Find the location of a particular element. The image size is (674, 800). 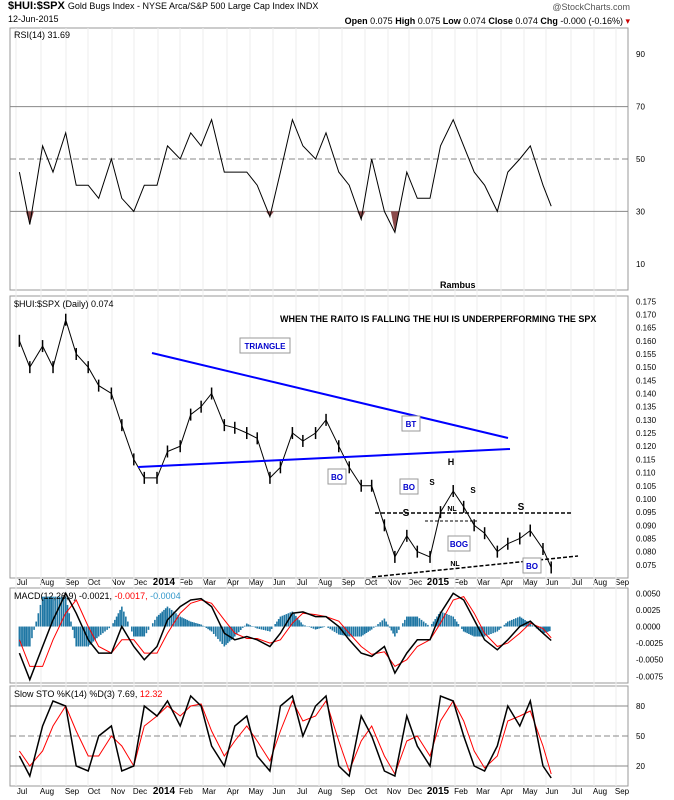

y-tick-label: -0.0075 is located at coordinates (650, 676).